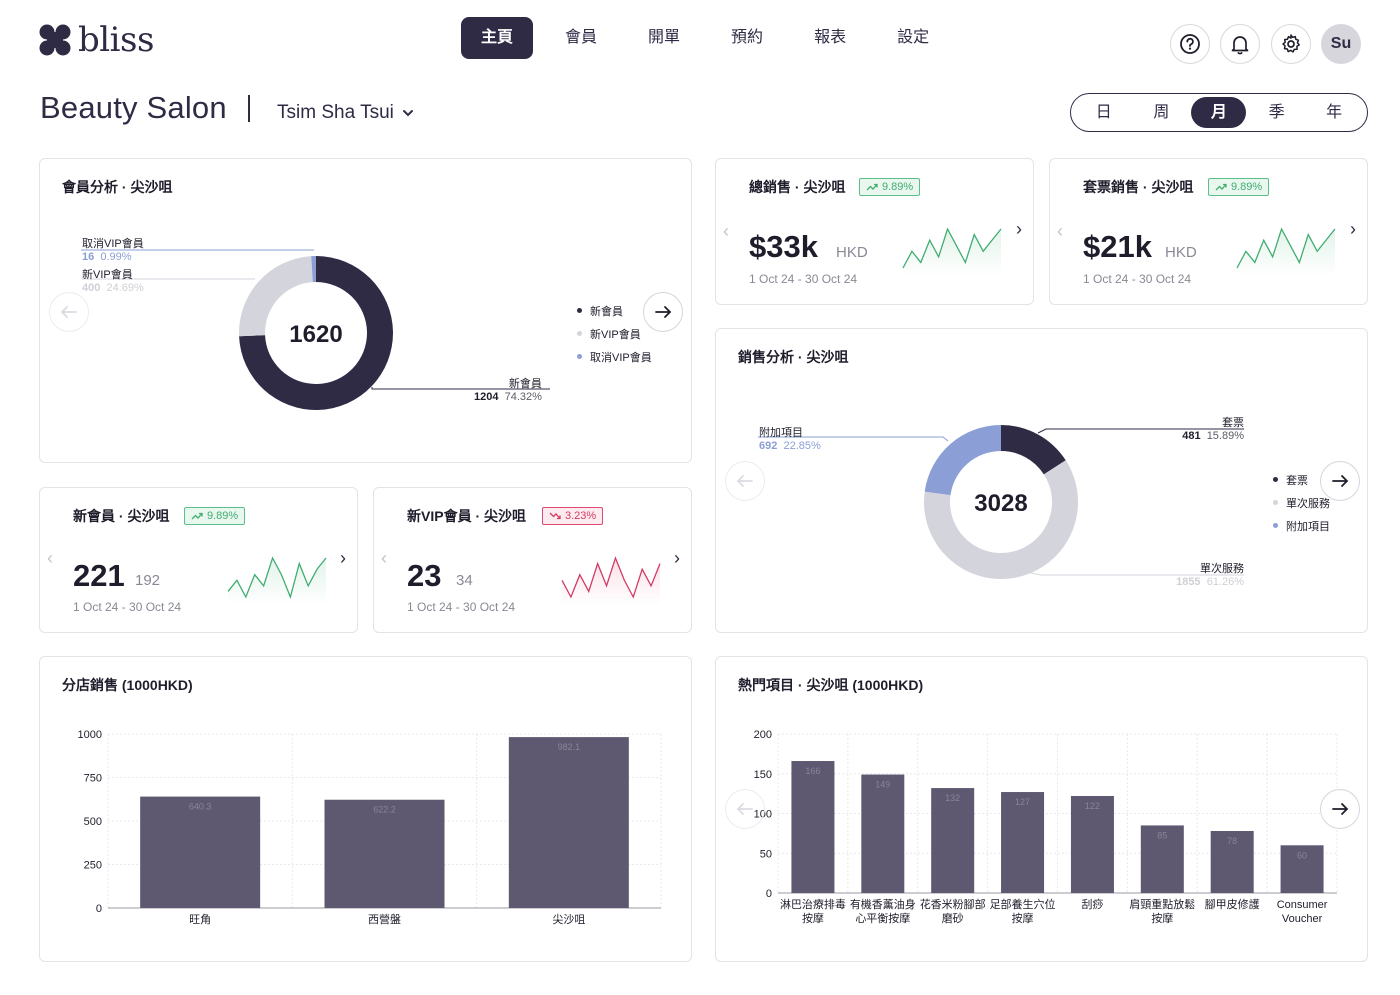 This screenshot has width=1400, height=995. What do you see at coordinates (93, 779) in the screenshot?
I see `y-tick-label: 750` at bounding box center [93, 779].